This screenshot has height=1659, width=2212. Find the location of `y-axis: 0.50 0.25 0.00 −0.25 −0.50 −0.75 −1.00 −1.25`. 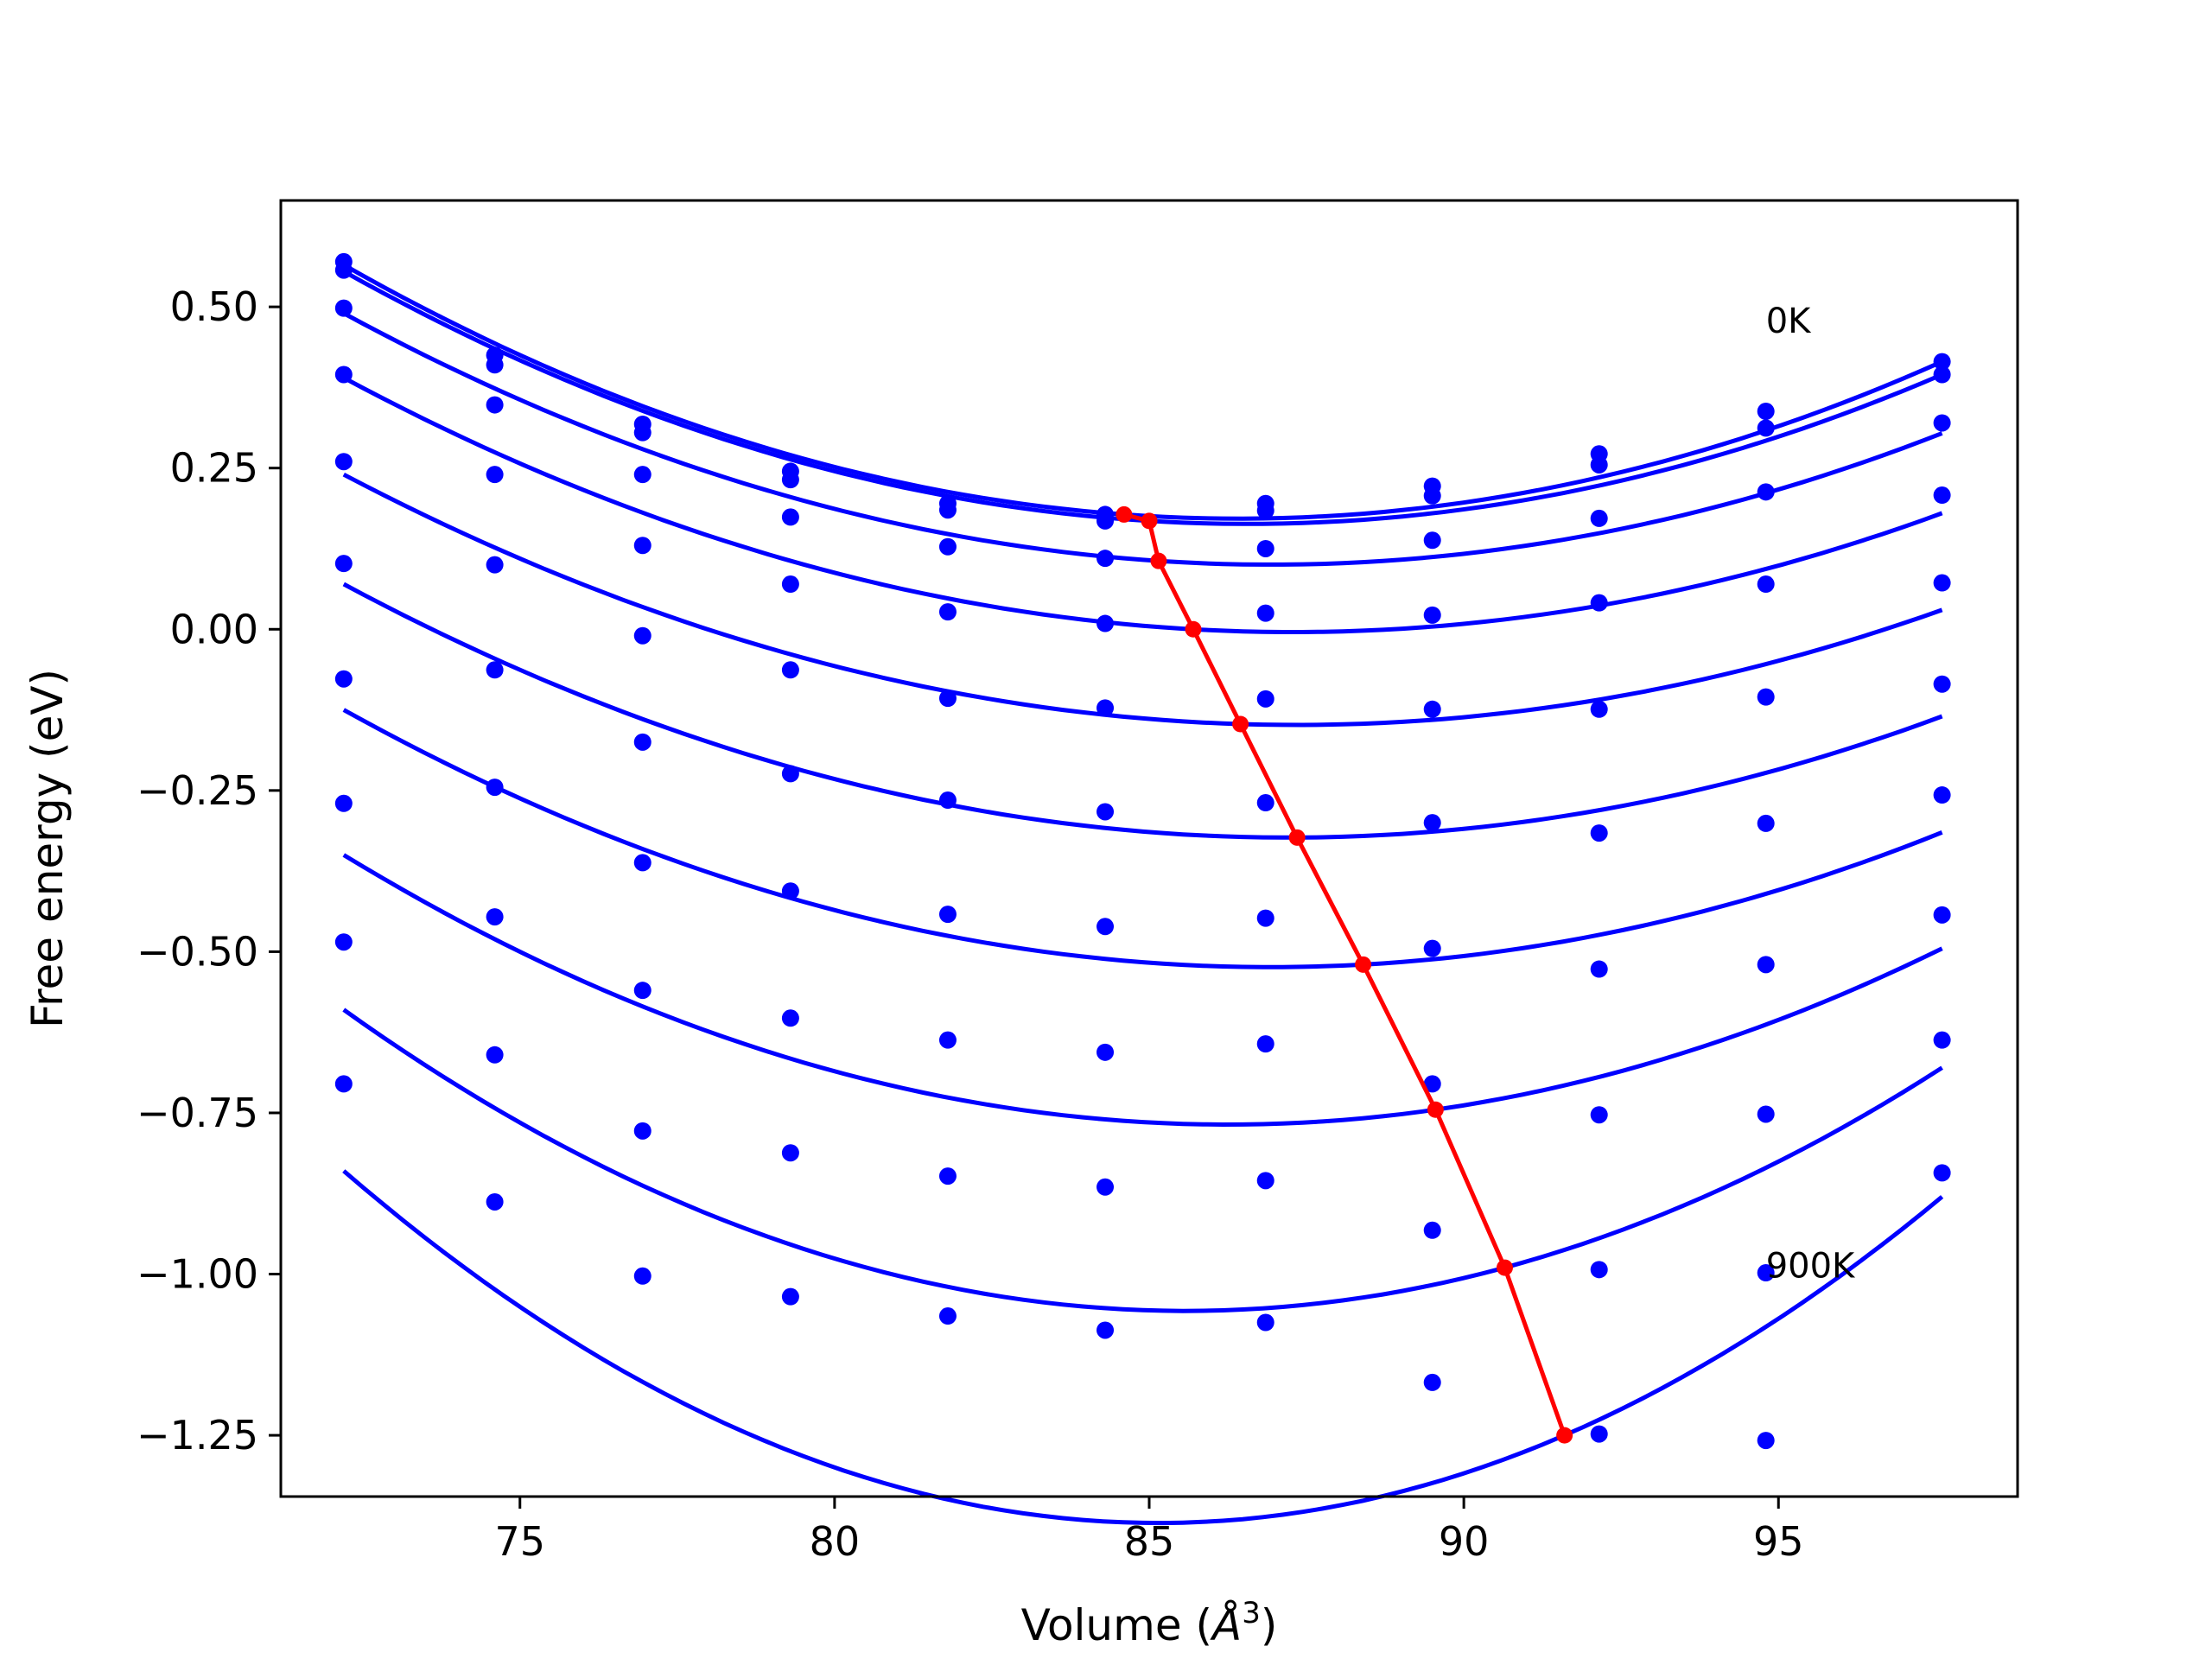

y-axis: 0.50 0.25 0.00 −0.25 −0.50 −0.75 −1.00 −1.25 is located at coordinates (209, 871).